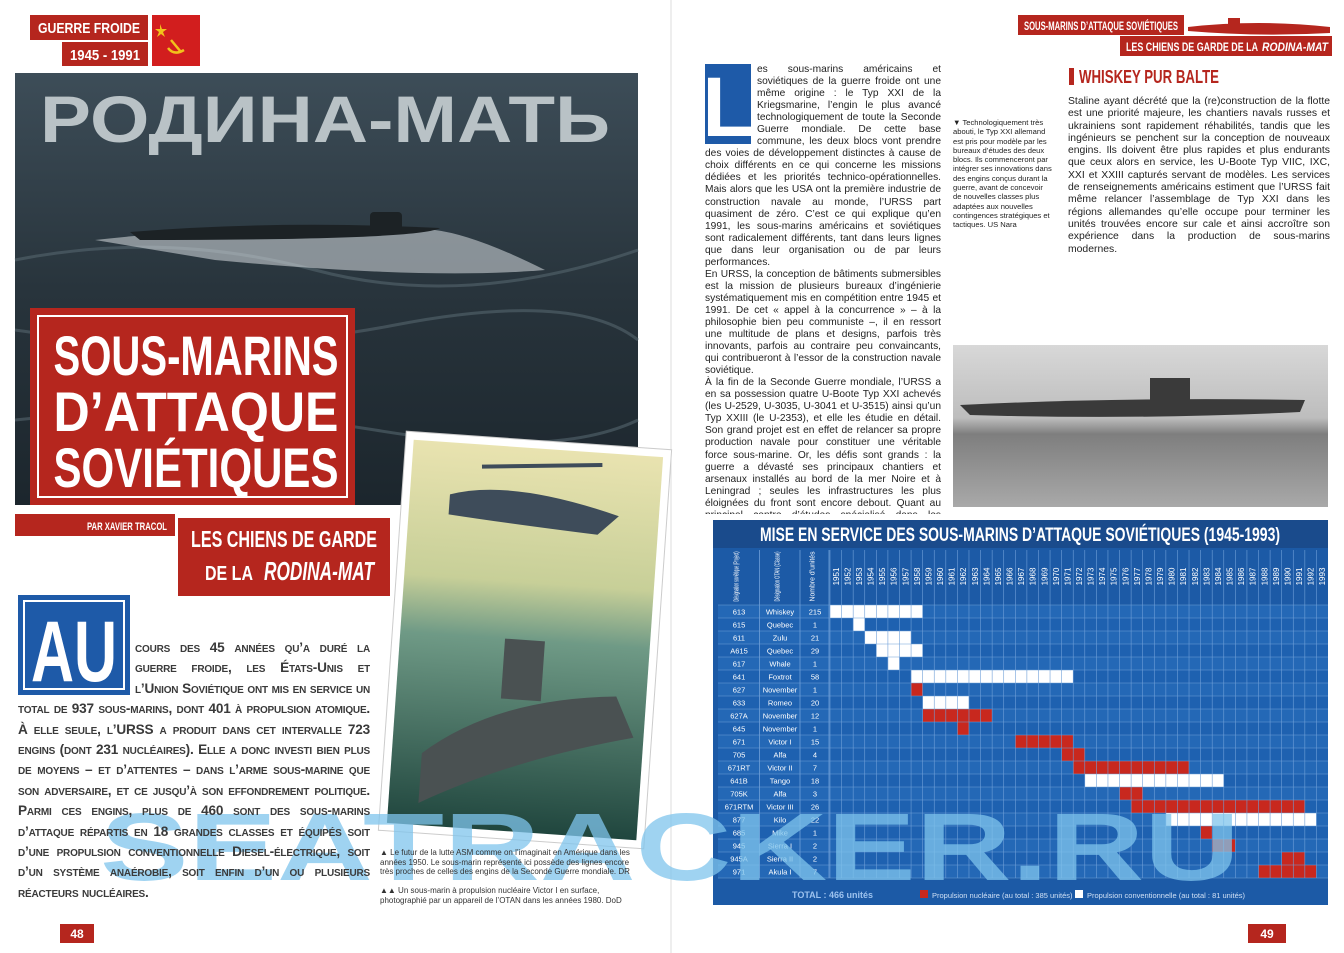 The image size is (1344, 953). Describe the element at coordinates (739, 729) in the screenshot. I see `project: 645` at that location.